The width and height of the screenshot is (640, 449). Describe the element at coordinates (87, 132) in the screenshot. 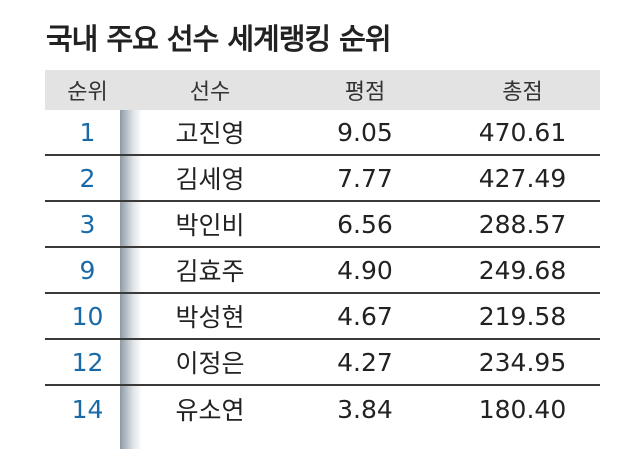

I see `table-cell: 1` at that location.